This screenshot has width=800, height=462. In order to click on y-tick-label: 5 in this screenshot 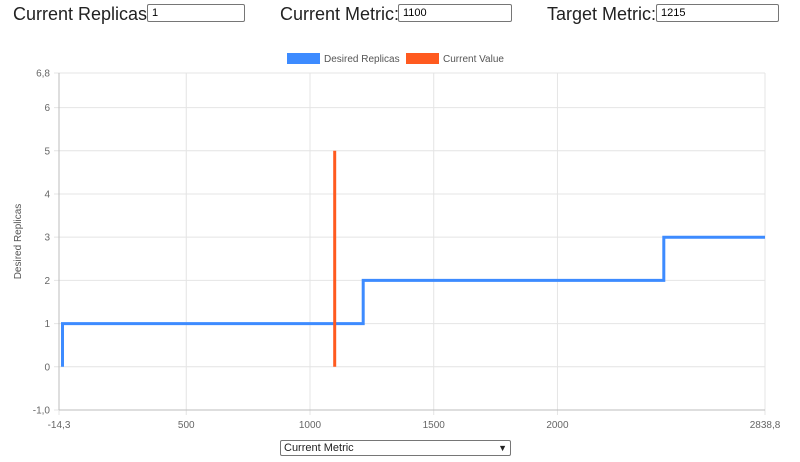, I will do `click(47, 151)`.